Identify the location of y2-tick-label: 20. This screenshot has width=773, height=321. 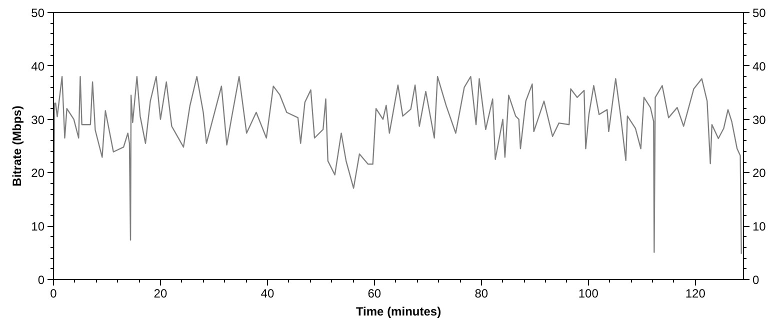
(759, 173).